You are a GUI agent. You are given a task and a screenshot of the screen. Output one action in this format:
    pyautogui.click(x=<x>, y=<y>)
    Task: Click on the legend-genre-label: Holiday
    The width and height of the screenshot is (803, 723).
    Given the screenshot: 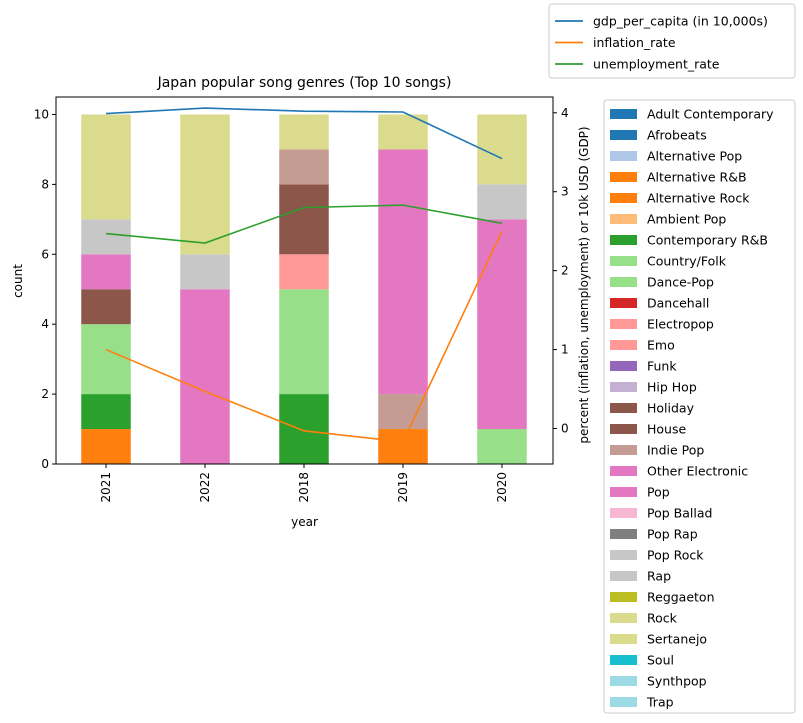 What is the action you would take?
    pyautogui.click(x=671, y=408)
    